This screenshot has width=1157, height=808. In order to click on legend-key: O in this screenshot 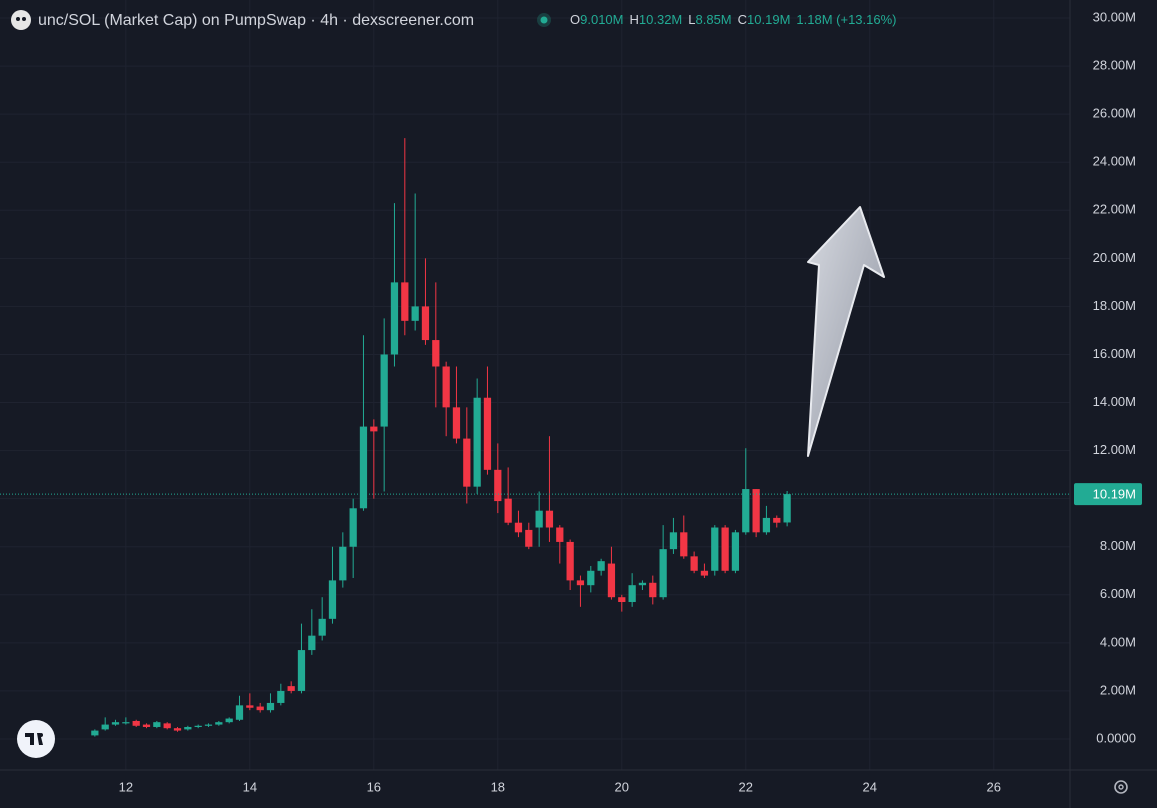, I will do `click(575, 19)`.